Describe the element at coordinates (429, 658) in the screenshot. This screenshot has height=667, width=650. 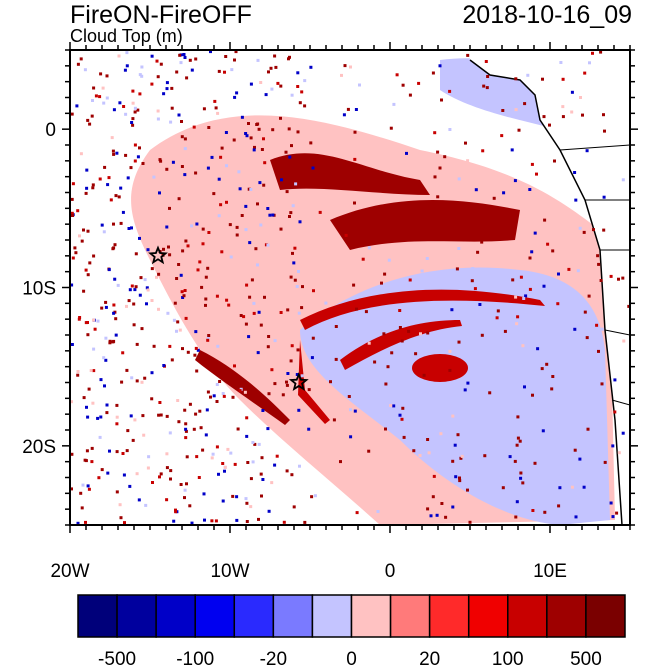
I see `colorbar-label: 20` at that location.